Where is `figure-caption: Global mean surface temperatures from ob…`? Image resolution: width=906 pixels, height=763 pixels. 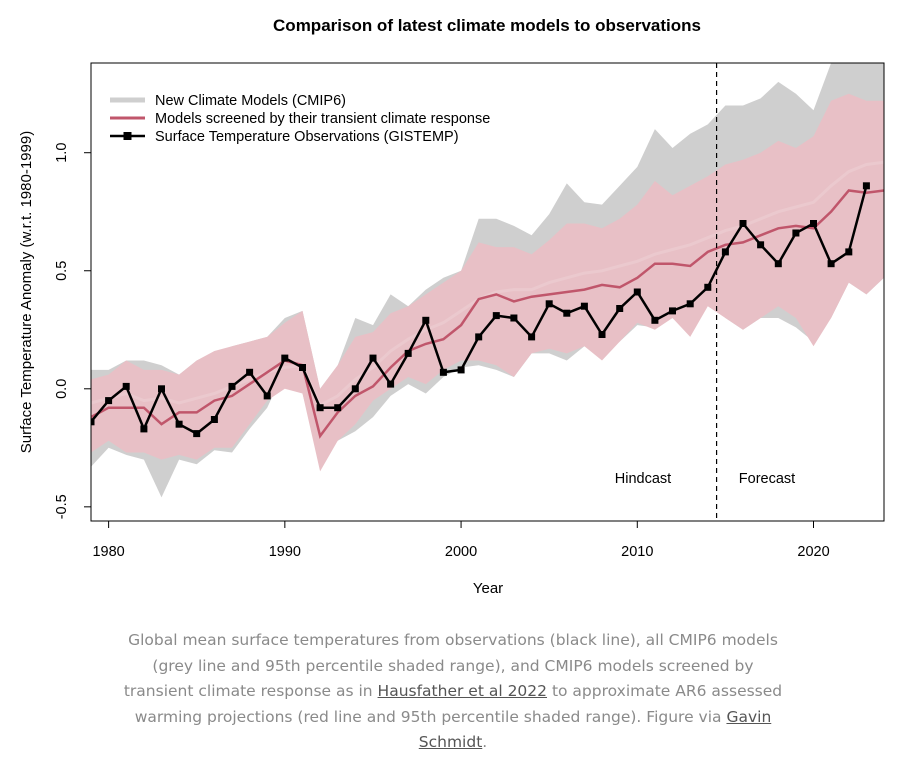 figure-caption: Global mean surface temperatures from ob… is located at coordinates (453, 692).